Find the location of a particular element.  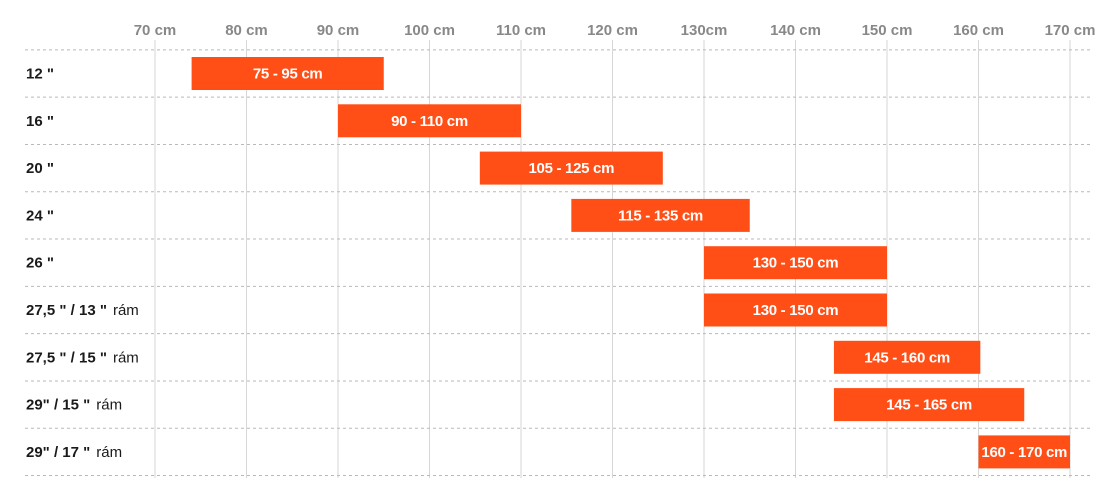

row-label: 27,5 " / 13 " is located at coordinates (66, 310).